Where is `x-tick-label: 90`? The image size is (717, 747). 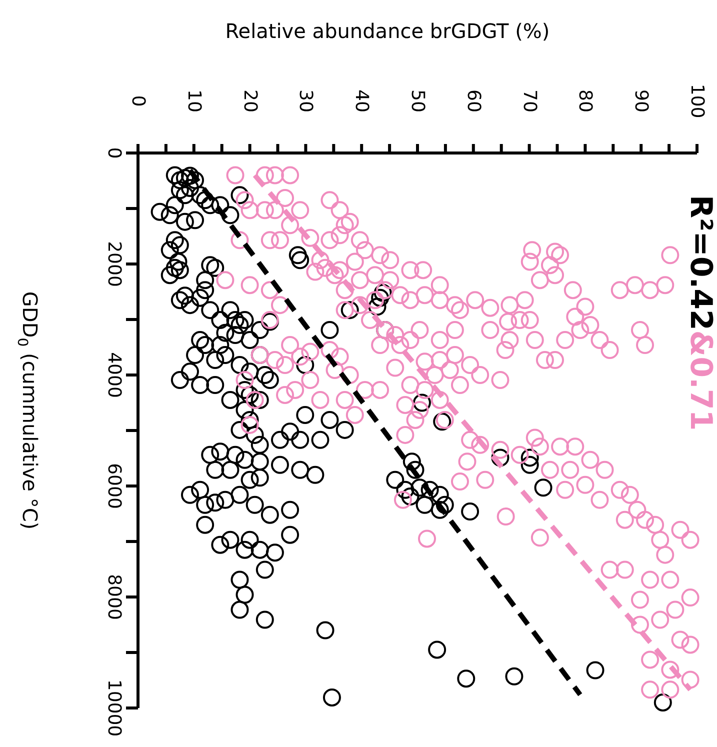 x-tick-label: 90 is located at coordinates (641, 101).